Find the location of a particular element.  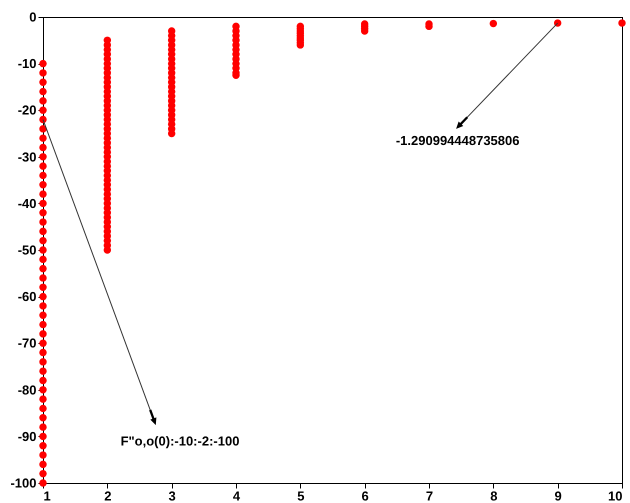

x-tick-label: 6 is located at coordinates (365, 495).